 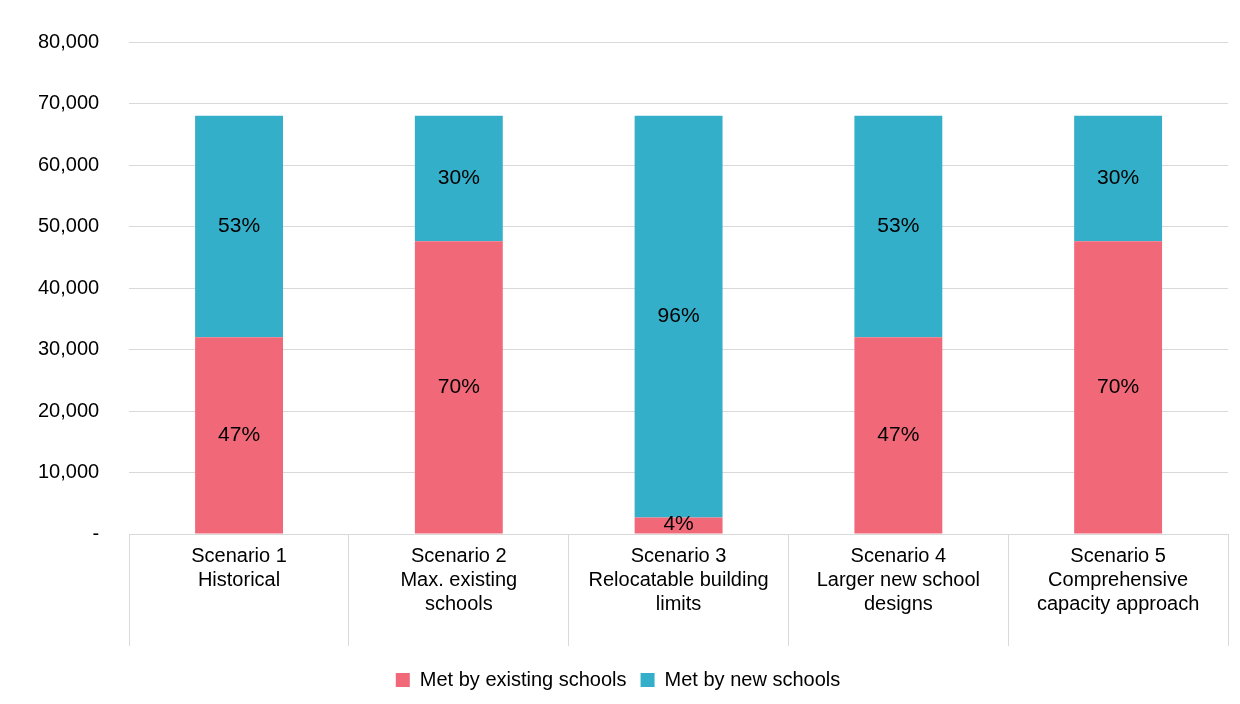 What do you see at coordinates (678, 523) in the screenshot?
I see `annotation: 4%` at bounding box center [678, 523].